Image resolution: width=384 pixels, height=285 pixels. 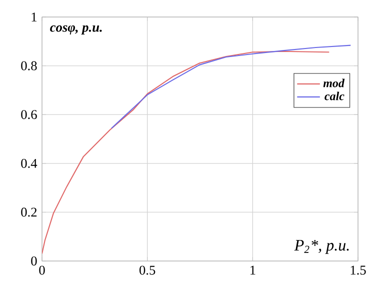 I want to click on y-axis-title: cosφ, p.u., so click(x=76, y=29).